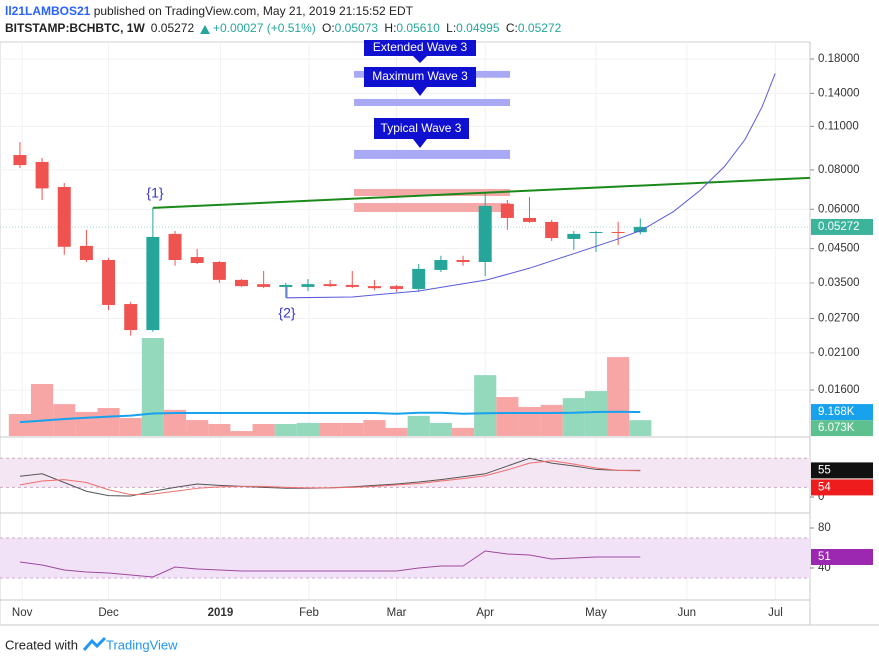  Describe the element at coordinates (824, 568) in the screenshot. I see `y-tick-label: 40` at that location.